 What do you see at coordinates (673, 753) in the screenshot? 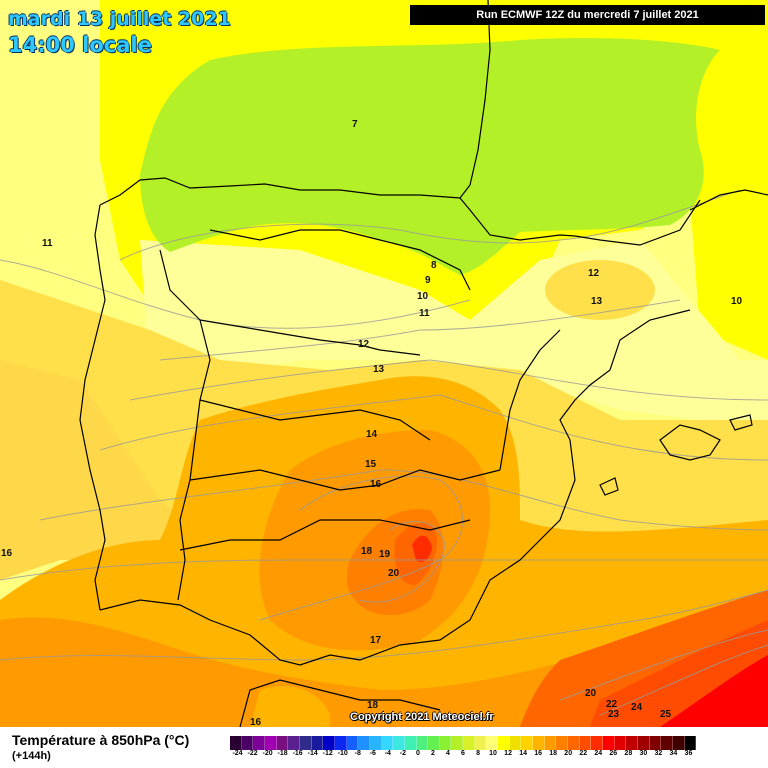
I see `legend-tick: 34` at bounding box center [673, 753].